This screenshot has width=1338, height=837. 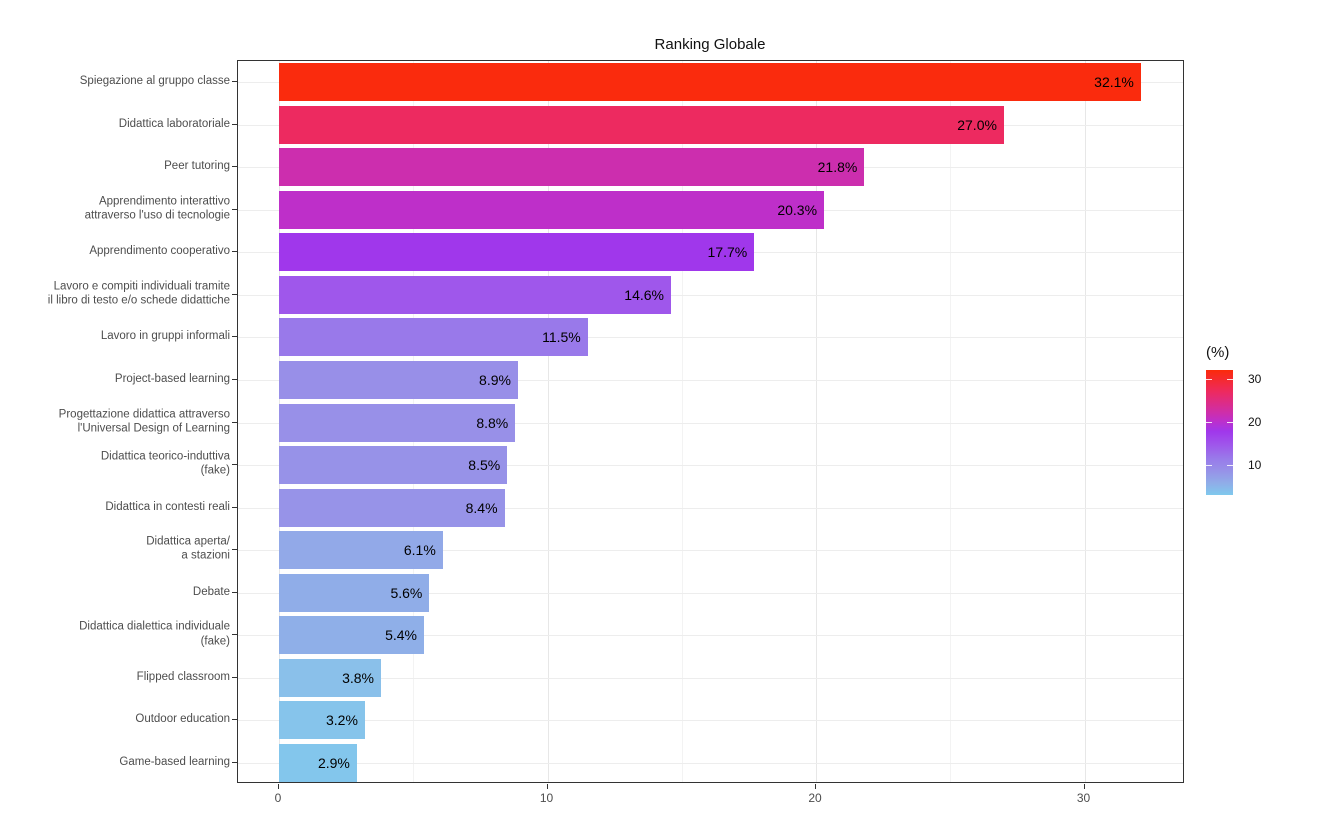 I want to click on bar-4: 20.3%, so click(x=552, y=209).